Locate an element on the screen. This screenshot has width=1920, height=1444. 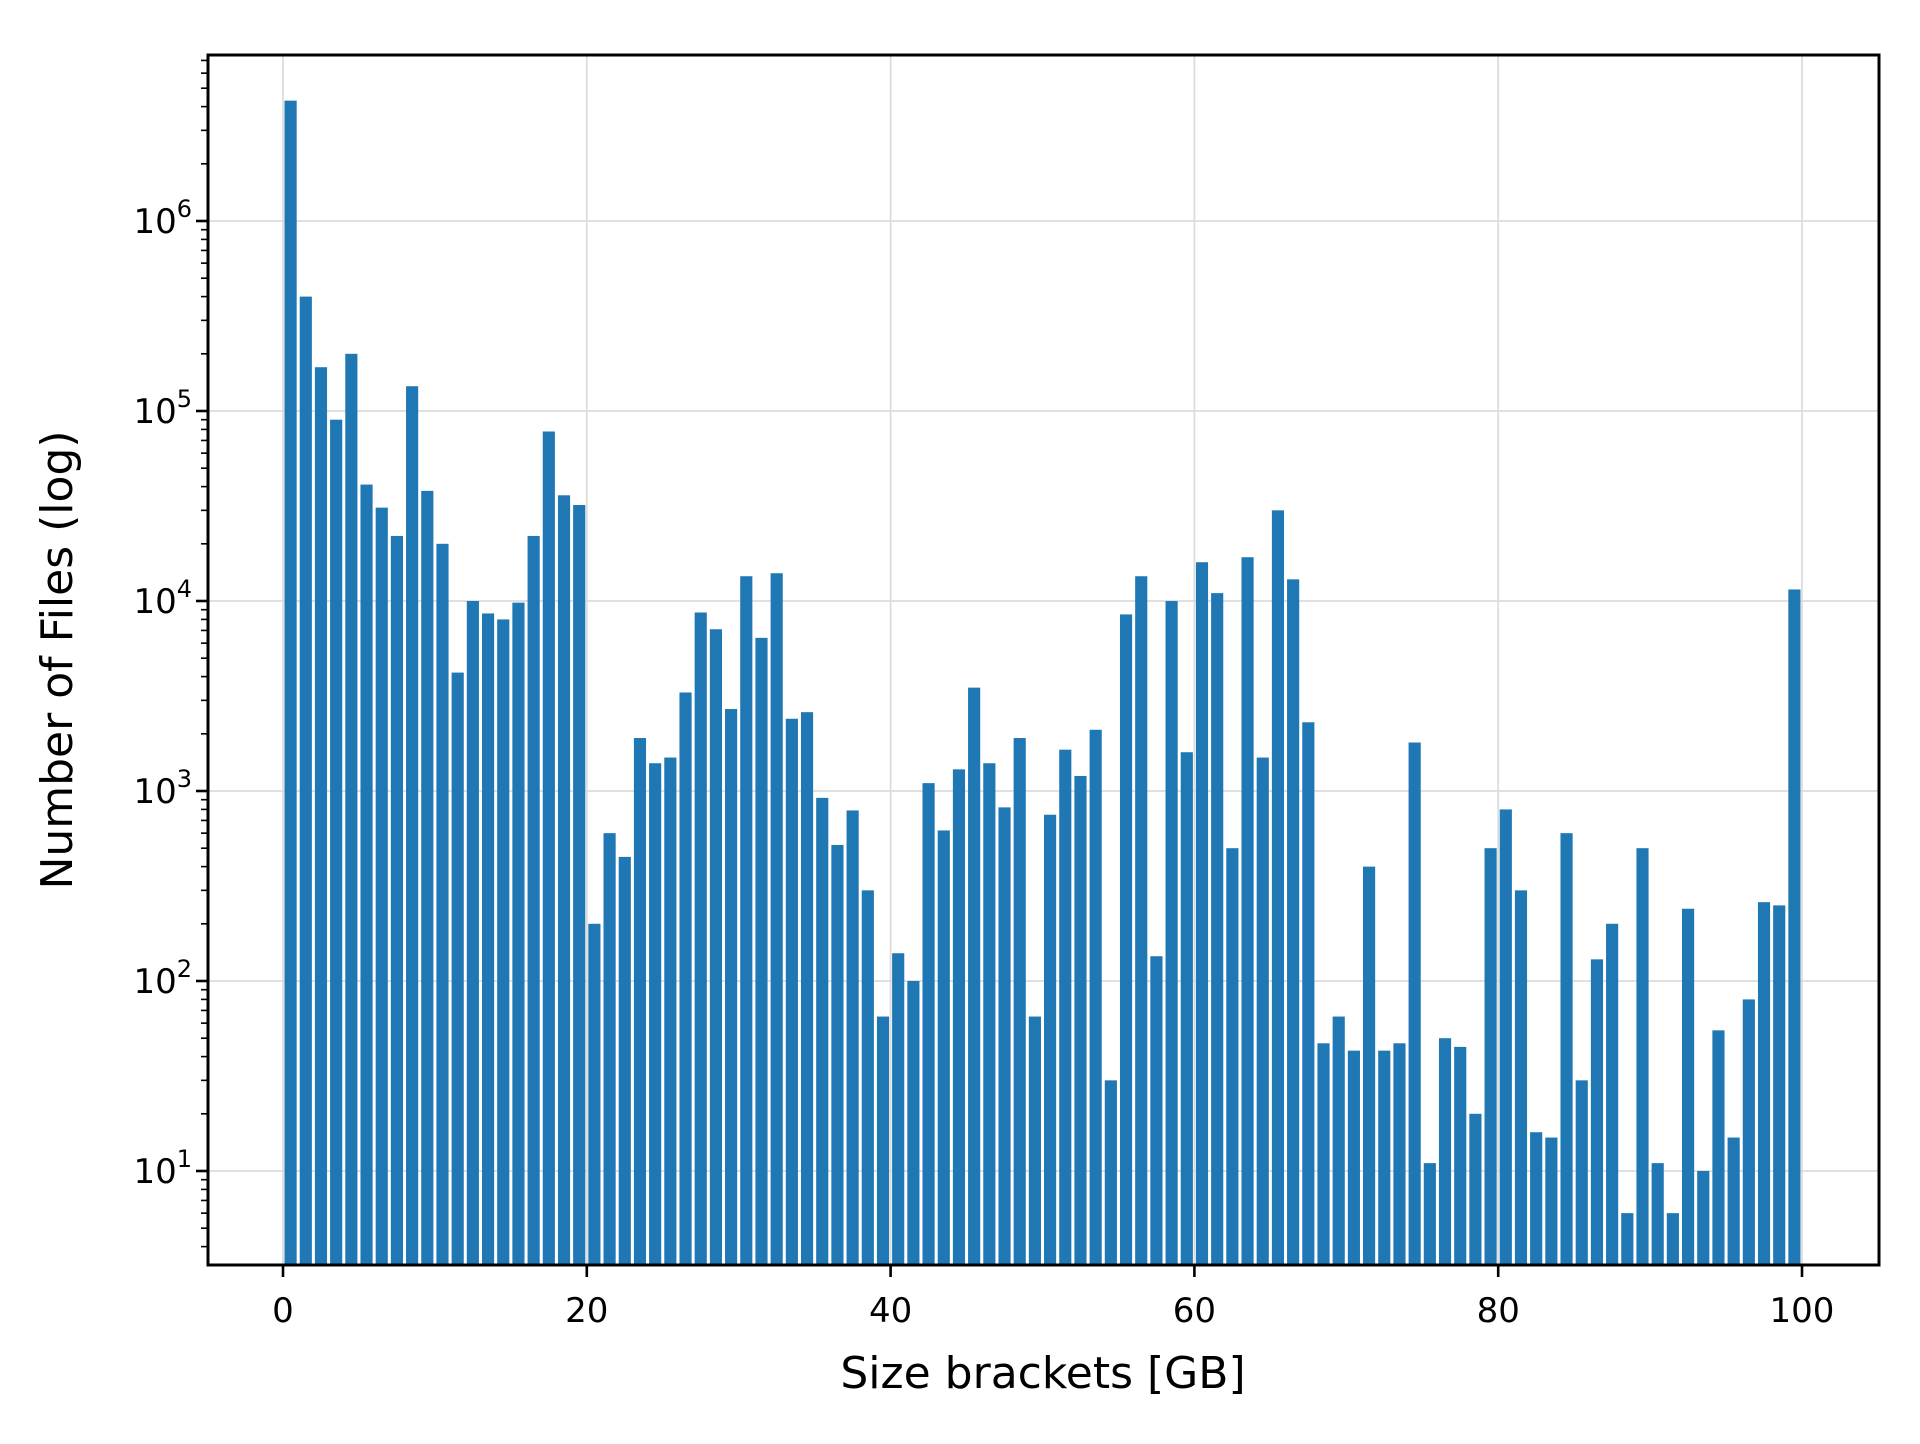
x-tick-label: 40 is located at coordinates (890, 1311).